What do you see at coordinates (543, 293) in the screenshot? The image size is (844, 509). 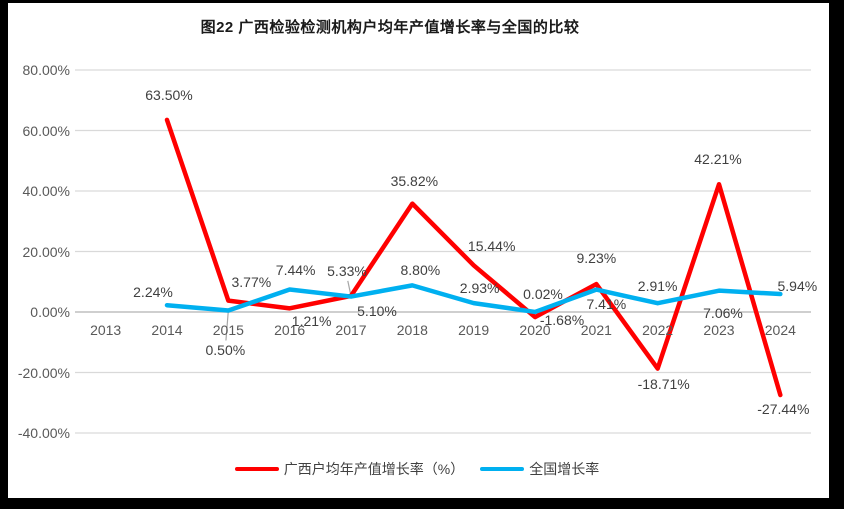 I see `data-label-national-2020: 0.02%` at bounding box center [543, 293].